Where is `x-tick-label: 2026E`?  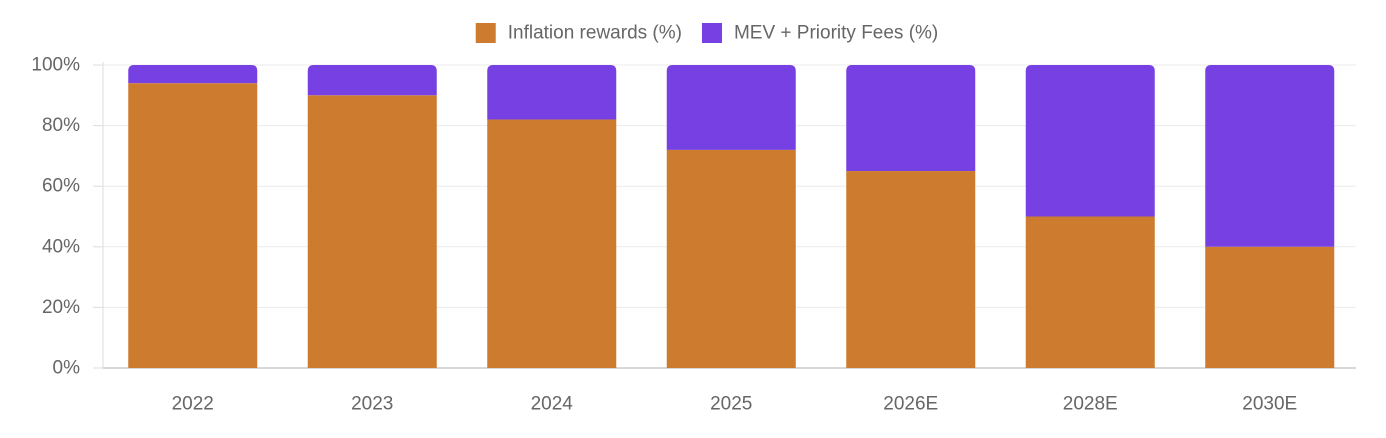 x-tick-label: 2026E is located at coordinates (910, 404).